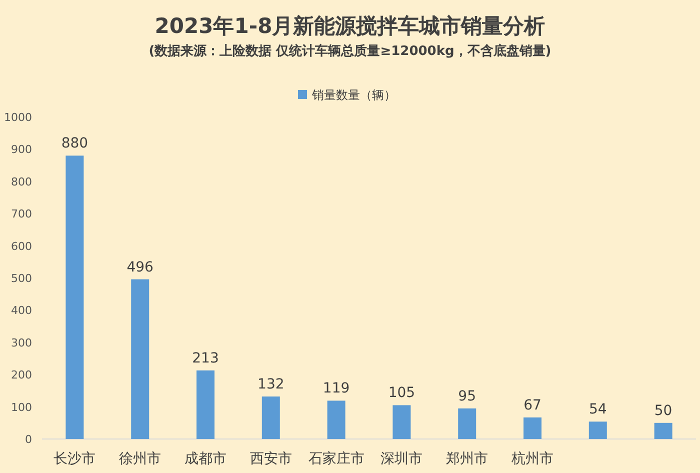 This screenshot has width=700, height=473. What do you see at coordinates (21, 343) in the screenshot?
I see `y-tick-label: 300` at bounding box center [21, 343].